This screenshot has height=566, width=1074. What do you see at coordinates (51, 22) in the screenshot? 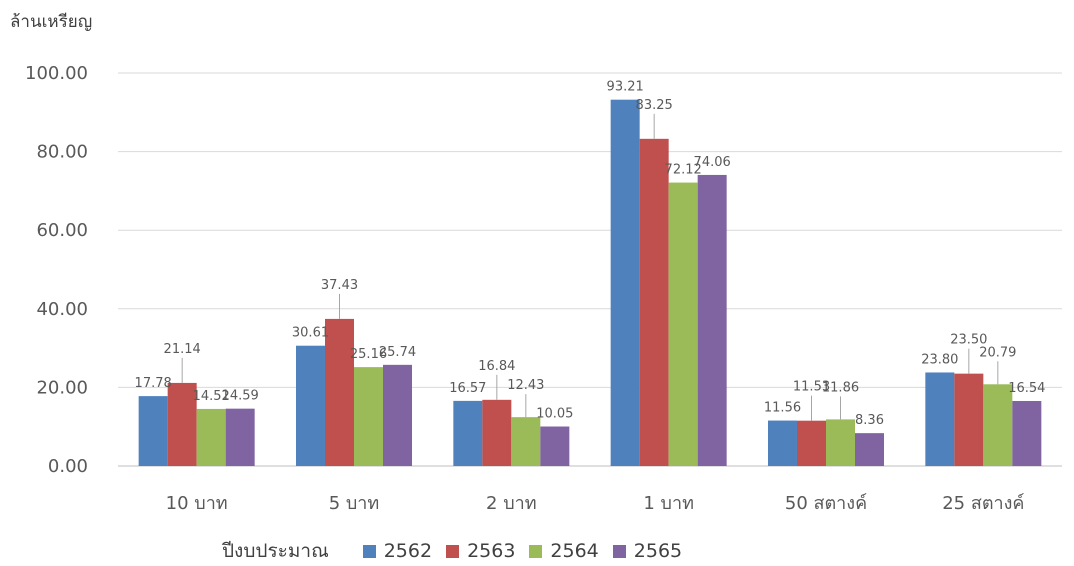
I see `y-axis-title: ล้านเหรียญ` at bounding box center [51, 22].